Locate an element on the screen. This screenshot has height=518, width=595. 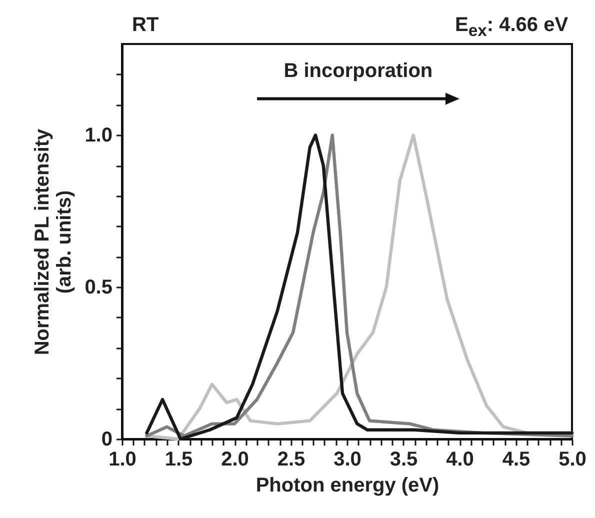
x-tick-label: 4.0 is located at coordinates (460, 459).